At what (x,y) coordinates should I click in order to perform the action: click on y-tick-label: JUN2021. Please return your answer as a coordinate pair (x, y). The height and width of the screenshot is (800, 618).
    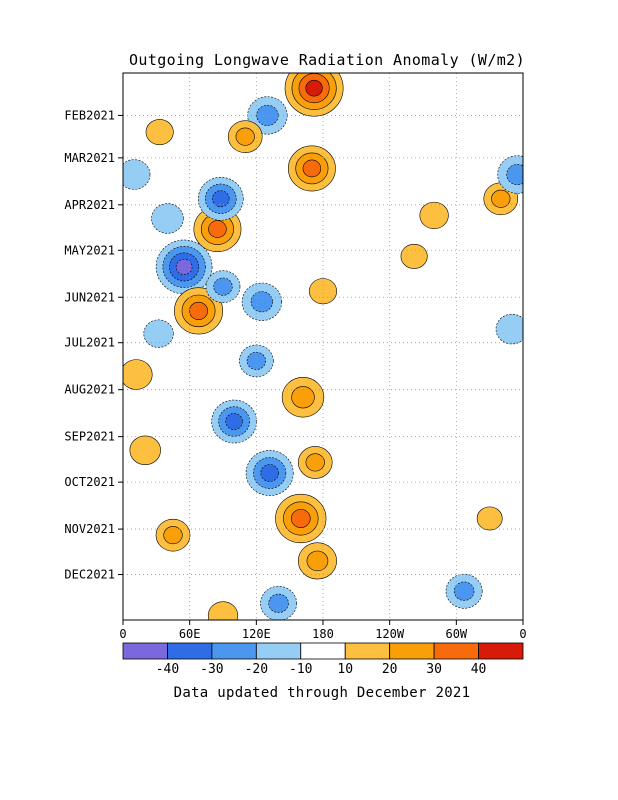
    Looking at the image, I should click on (89, 297).